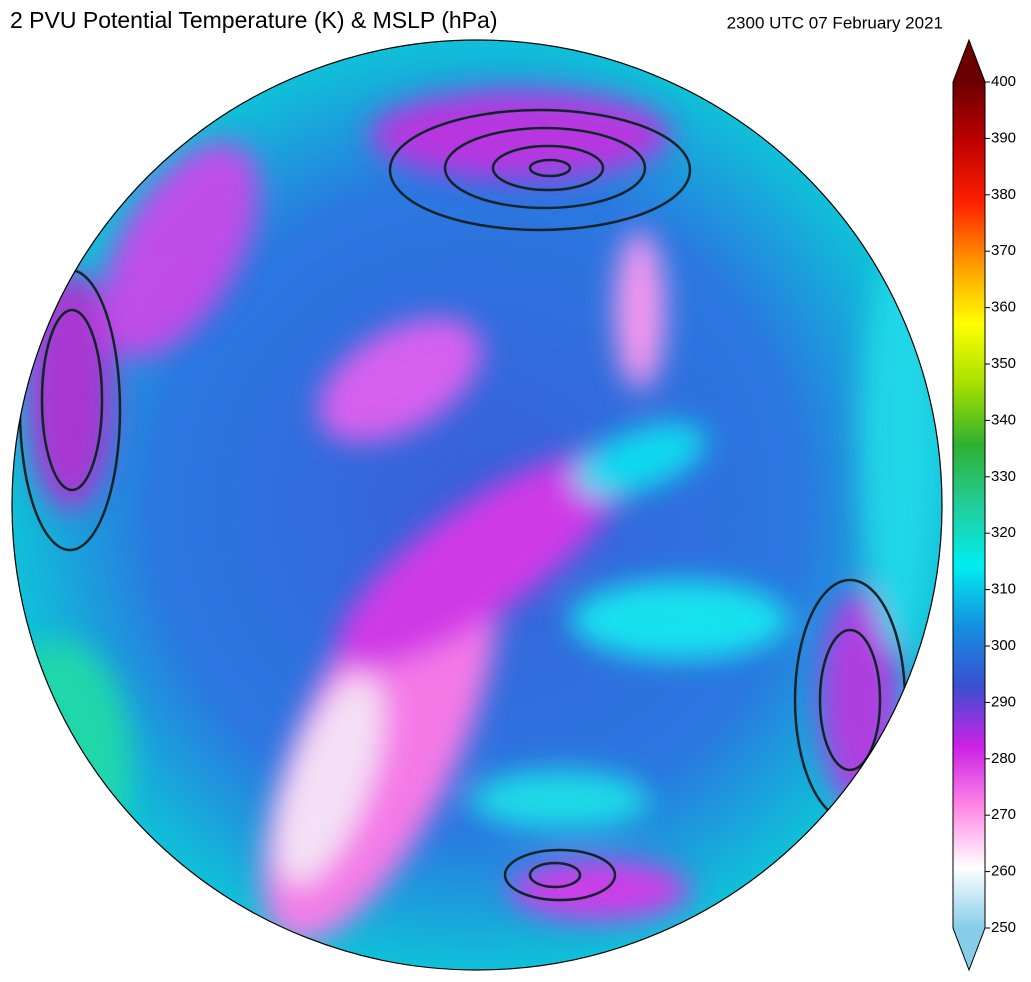  Describe the element at coordinates (1003, 307) in the screenshot. I see `colorbar-tick-label: 360` at that location.